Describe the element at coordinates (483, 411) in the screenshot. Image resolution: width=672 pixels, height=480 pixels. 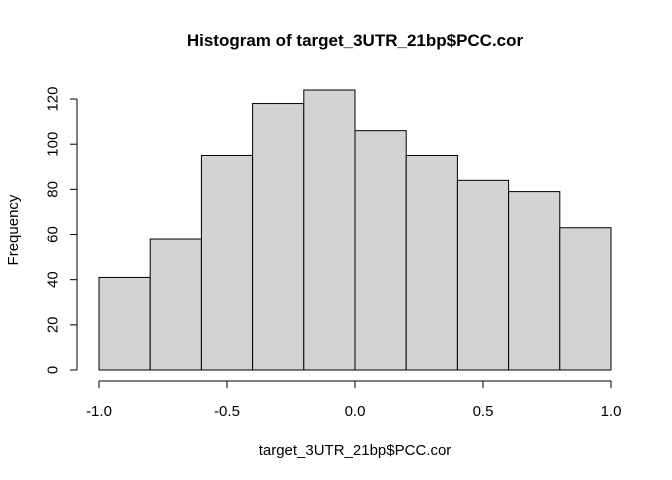
I see `x-tick-label: 0.5` at that location.